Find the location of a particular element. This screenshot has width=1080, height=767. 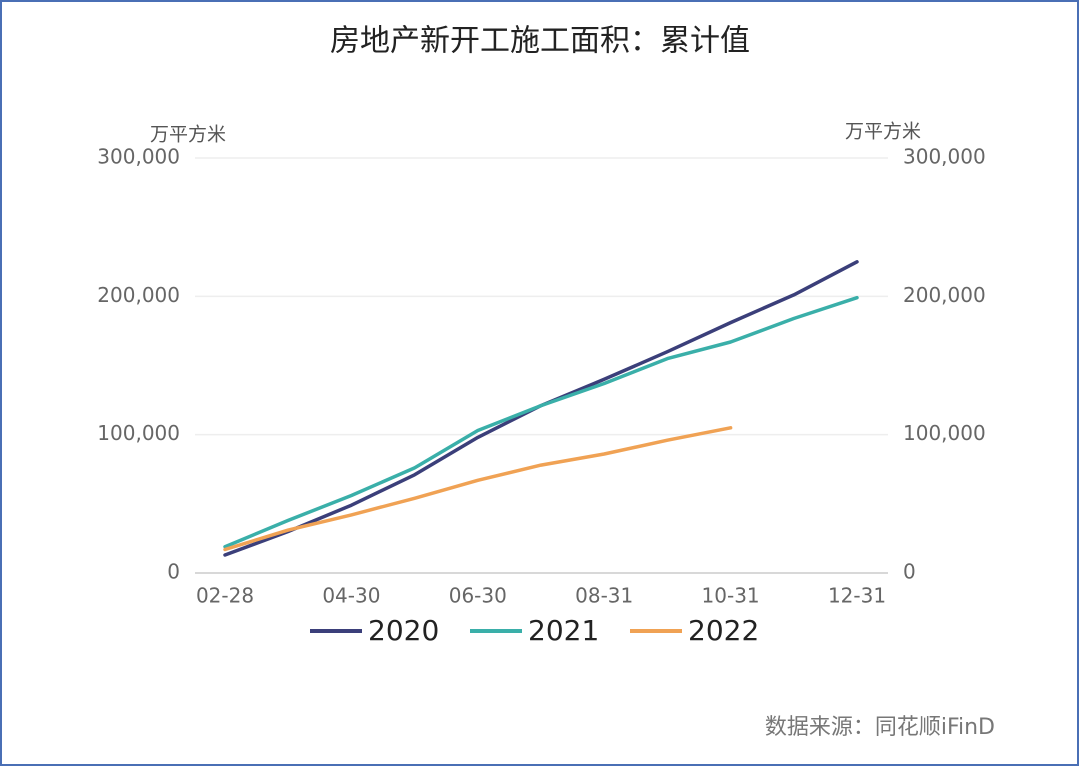

y-tick-label: 300,000 is located at coordinates (138, 157).